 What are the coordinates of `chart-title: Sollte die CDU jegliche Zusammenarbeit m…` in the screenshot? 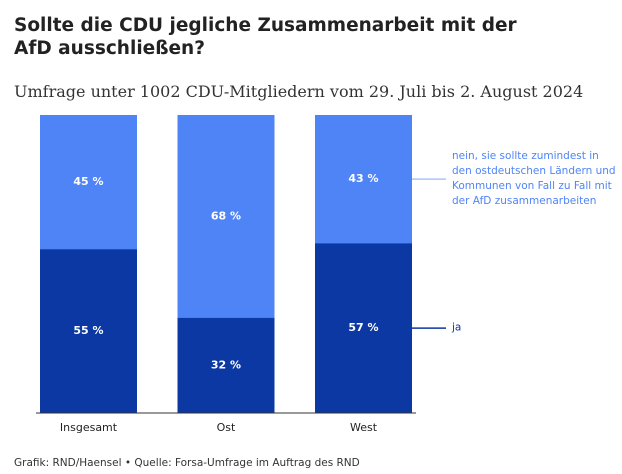 It's located at (265, 37).